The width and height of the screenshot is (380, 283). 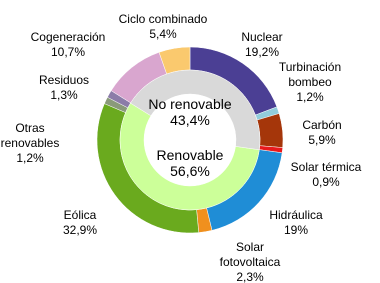 I want to click on value-label: 5,9%, so click(x=322, y=140).